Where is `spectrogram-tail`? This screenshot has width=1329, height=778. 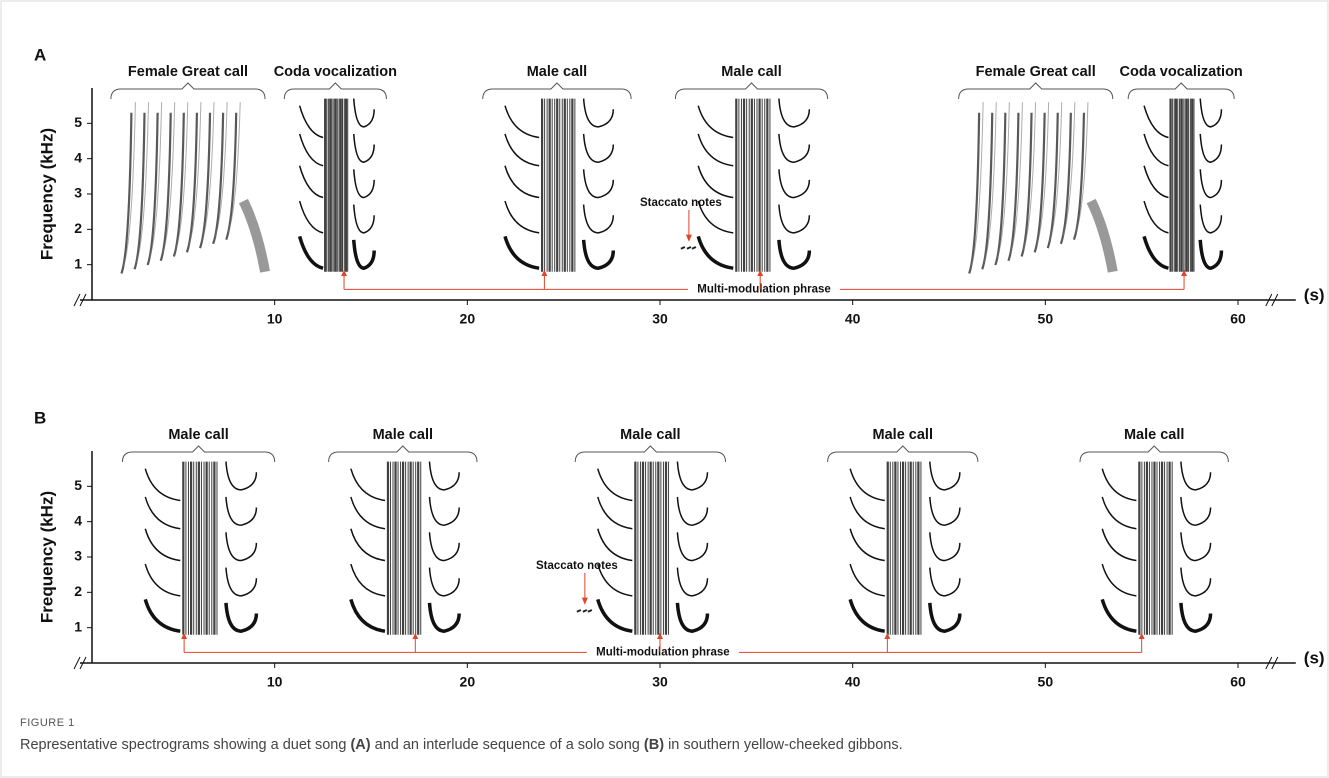
spectrogram-tail is located at coordinates (254, 235).